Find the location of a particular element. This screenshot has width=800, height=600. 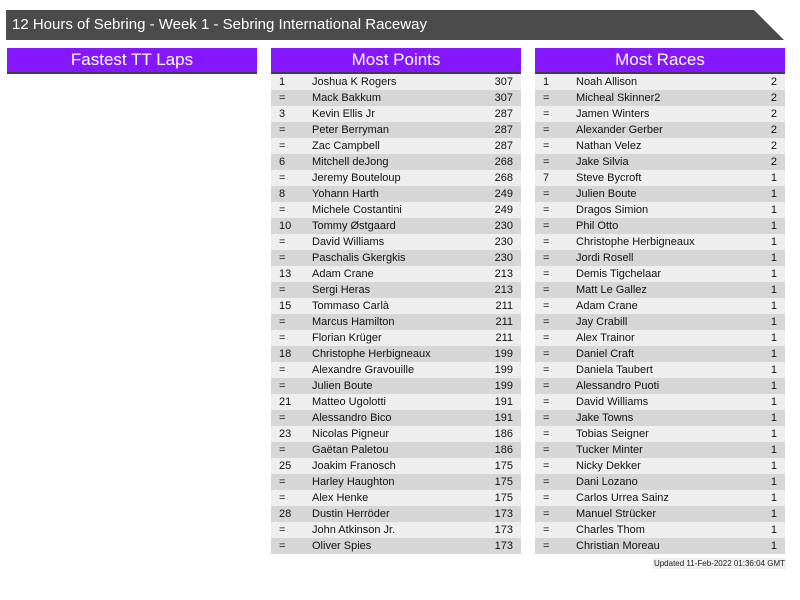

table-row: 28 Dustin Herröder 173 is located at coordinates (396, 514).